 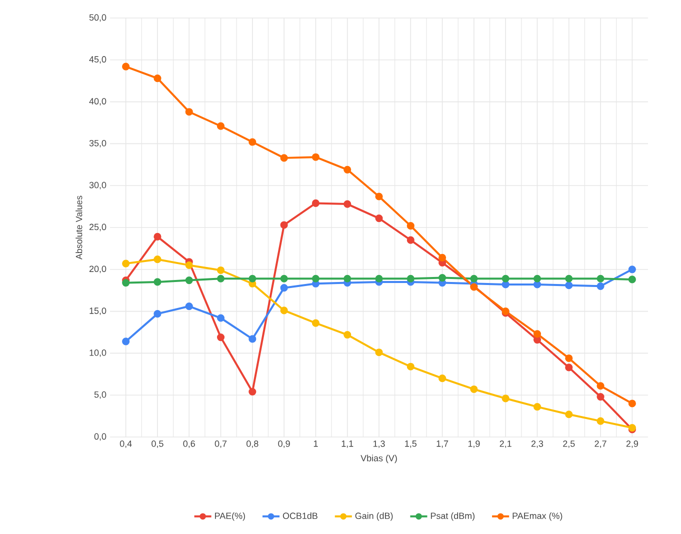 What do you see at coordinates (220, 444) in the screenshot?
I see `x-tick-label: 0,7` at bounding box center [220, 444].